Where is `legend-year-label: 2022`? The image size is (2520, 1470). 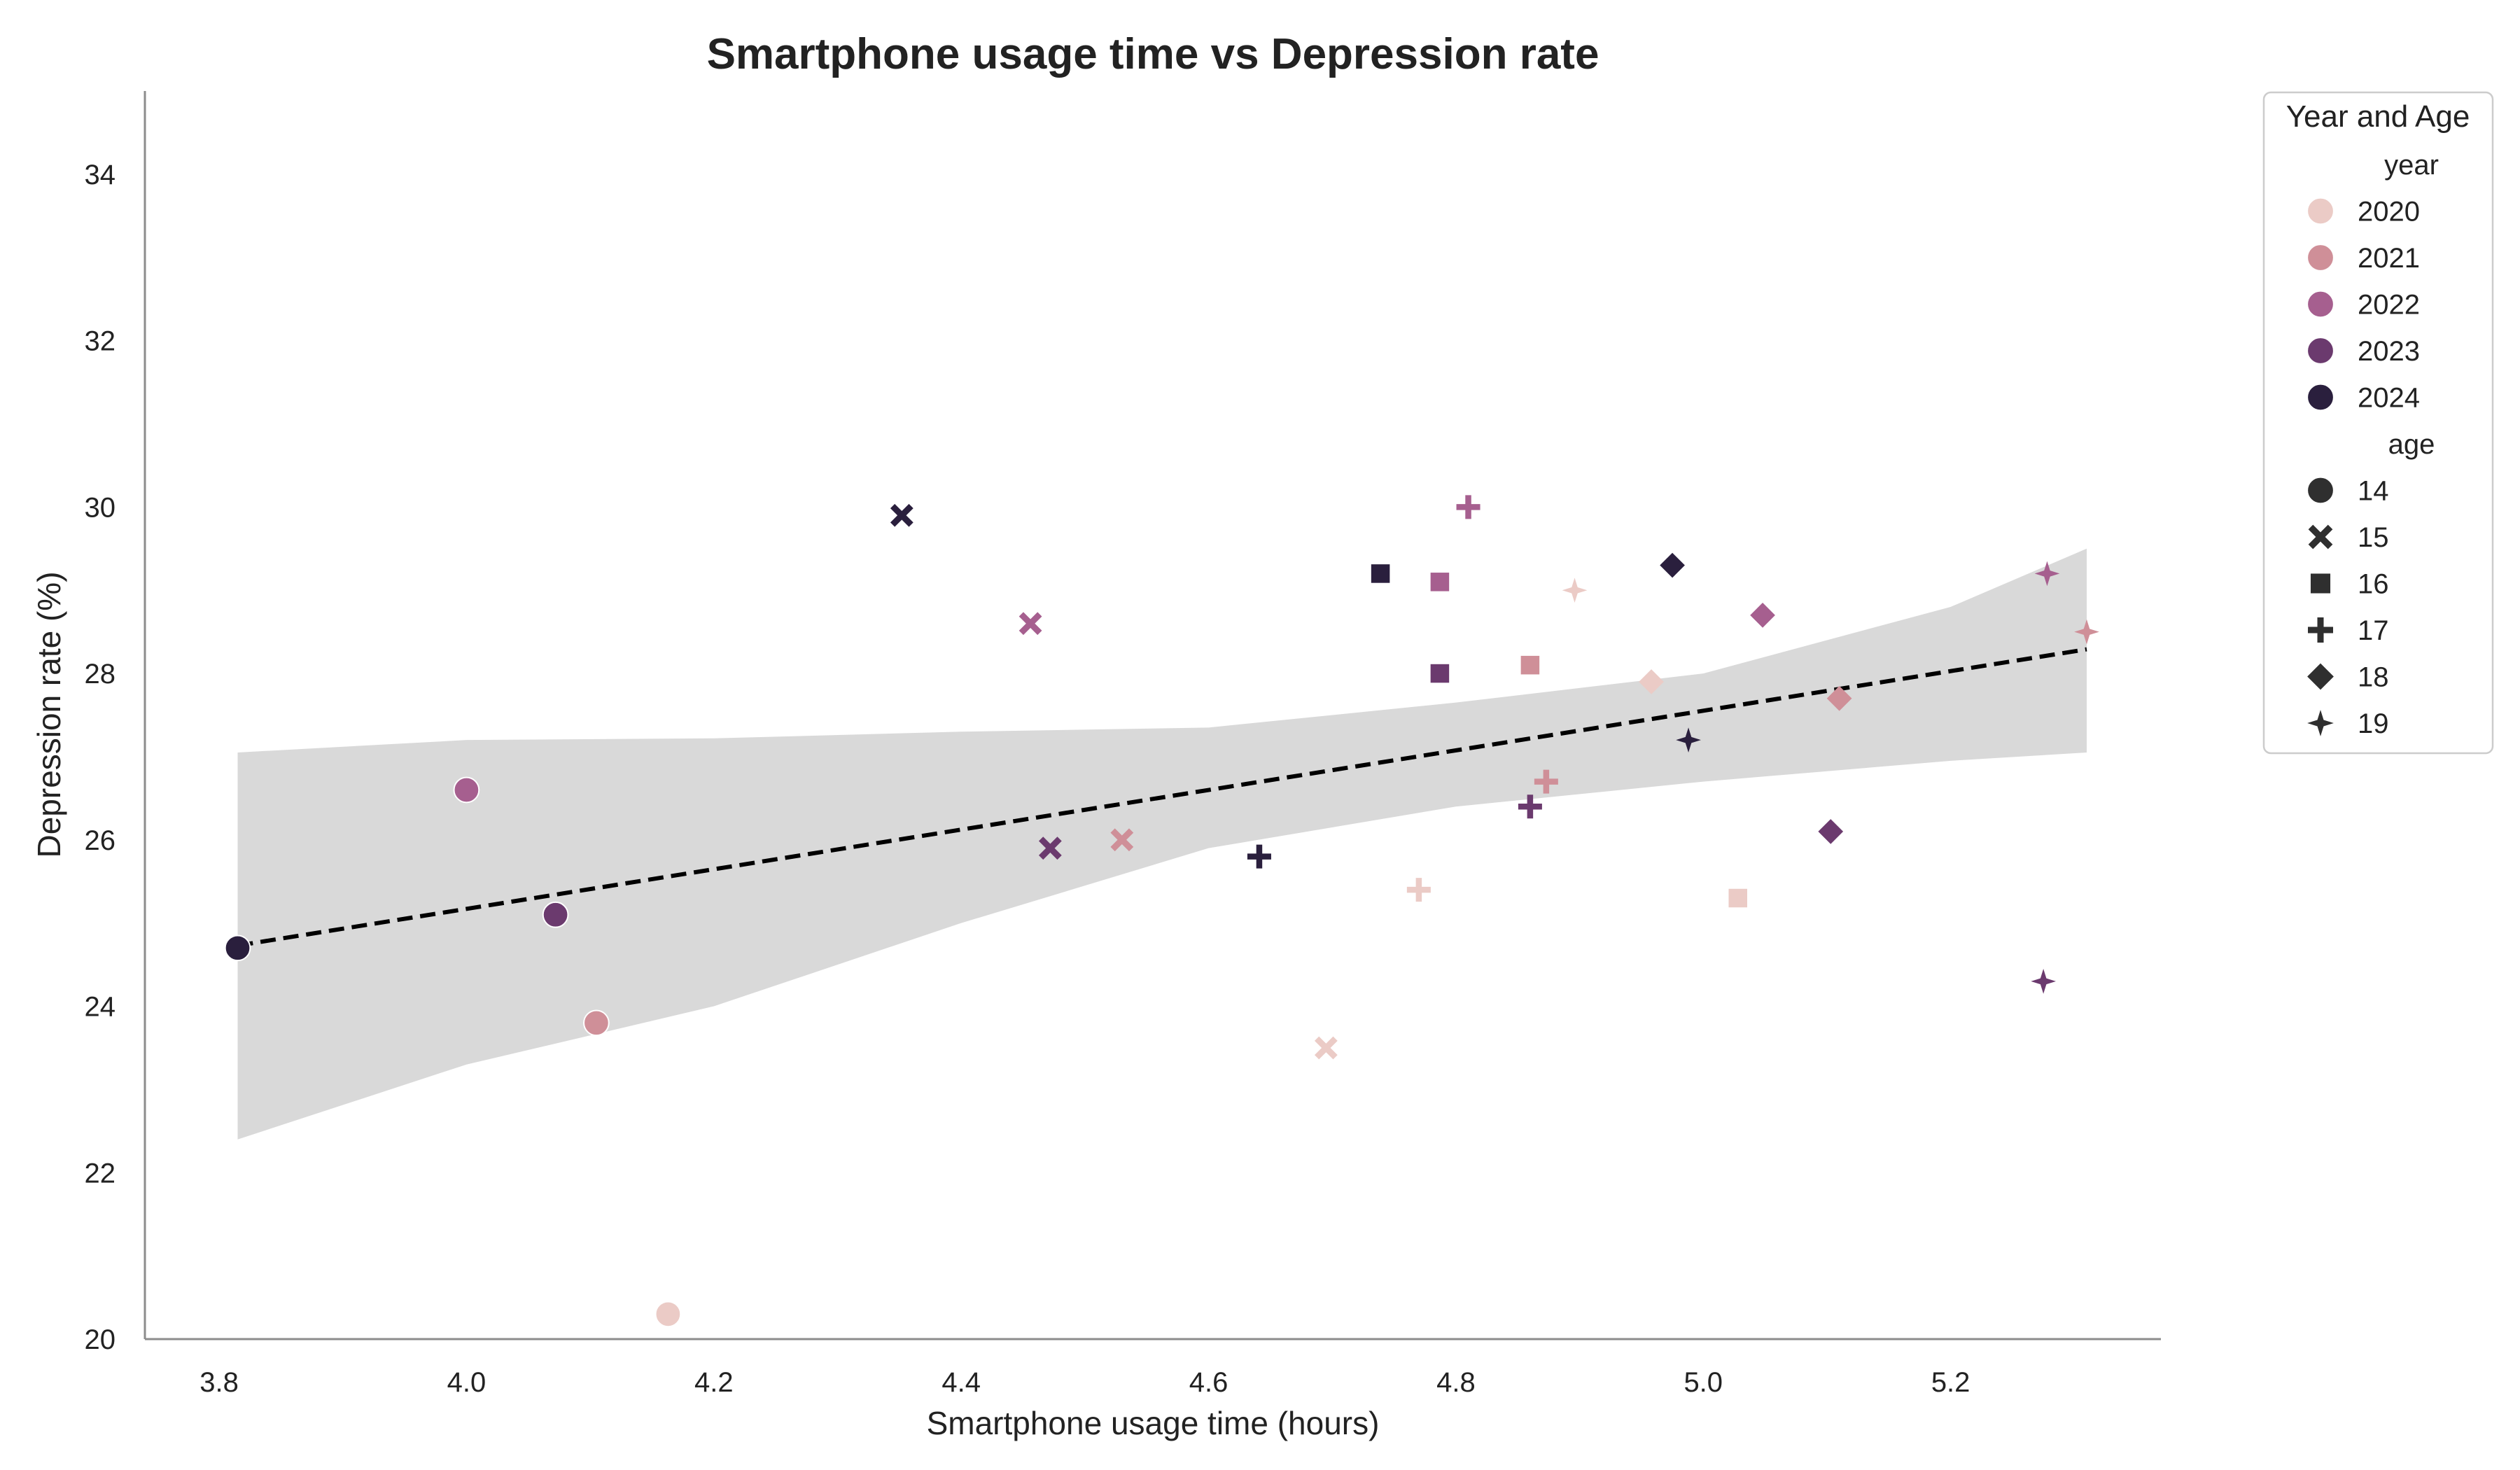
legend-year-label: 2022 is located at coordinates (2389, 305).